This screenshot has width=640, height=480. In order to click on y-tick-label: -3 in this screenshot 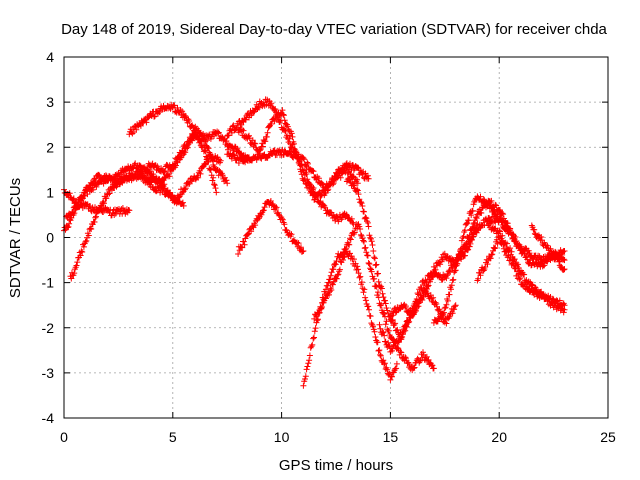, I will do `click(48, 373)`.